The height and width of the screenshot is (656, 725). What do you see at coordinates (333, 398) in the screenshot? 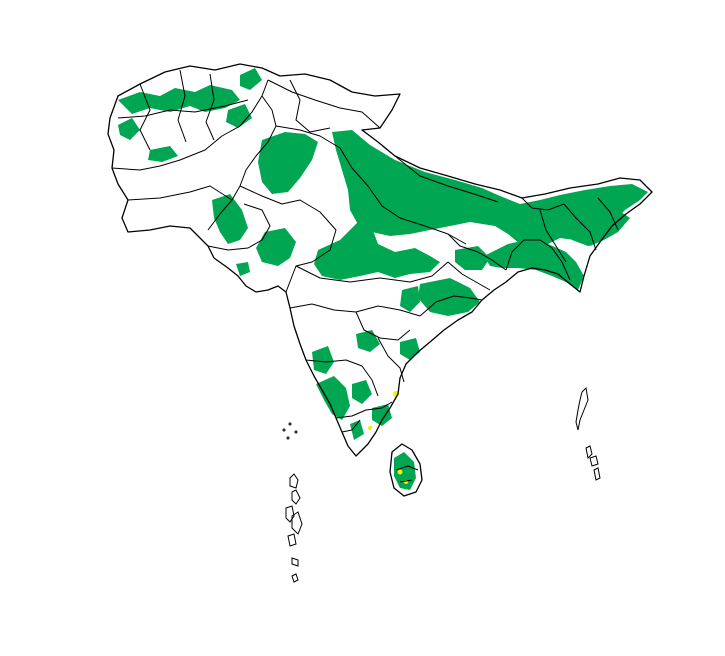
I see `green-area-karnataka-coast` at bounding box center [333, 398].